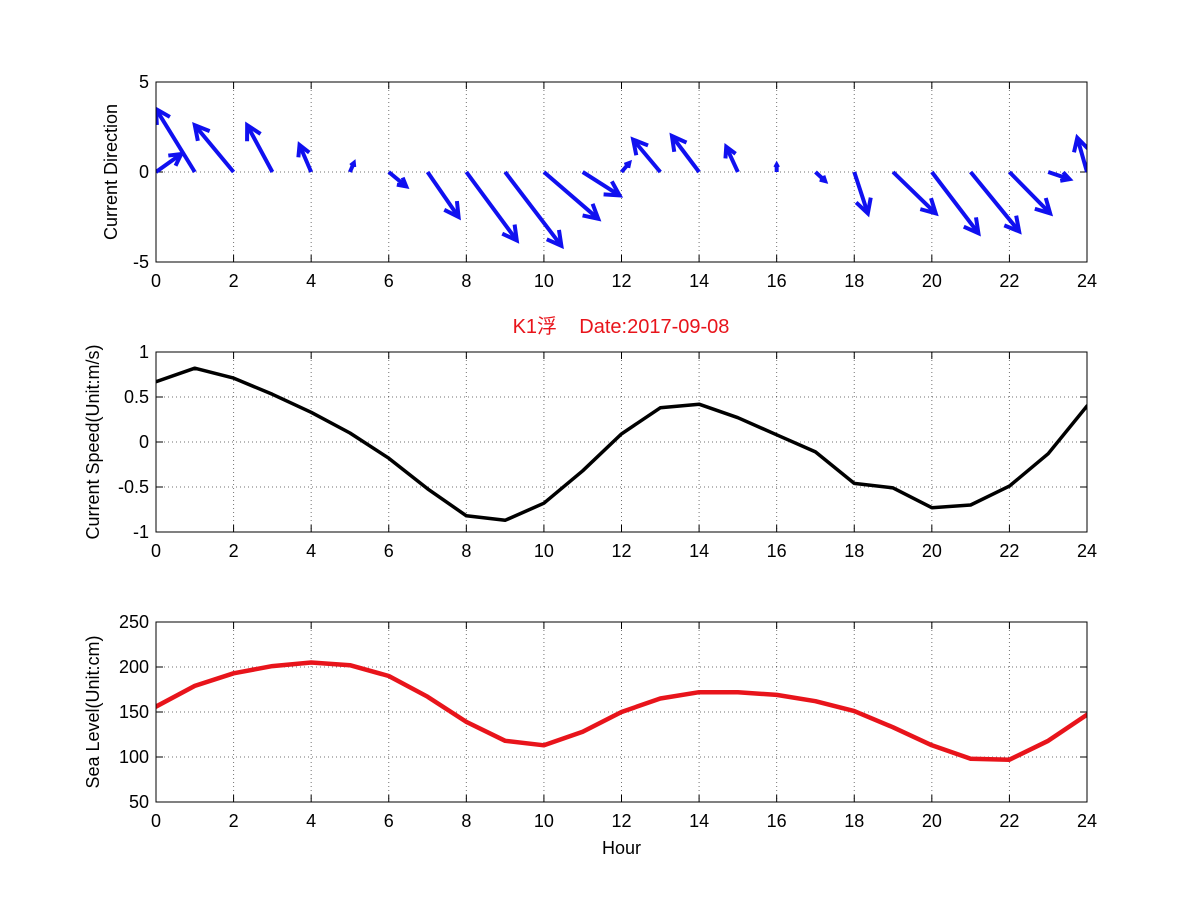  I want to click on level-xtick-label: 24, so click(1087, 821).